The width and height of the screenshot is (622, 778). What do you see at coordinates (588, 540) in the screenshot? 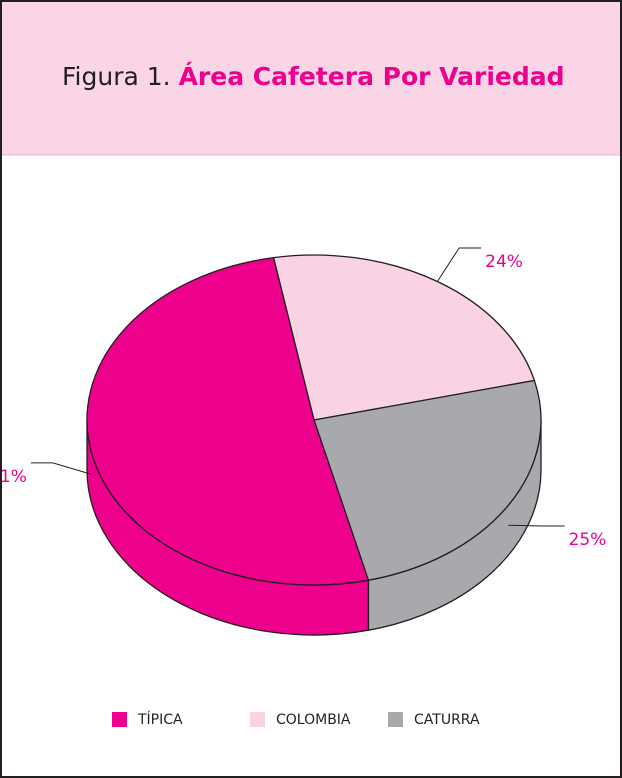
I see `data-label: 25%` at bounding box center [588, 540].